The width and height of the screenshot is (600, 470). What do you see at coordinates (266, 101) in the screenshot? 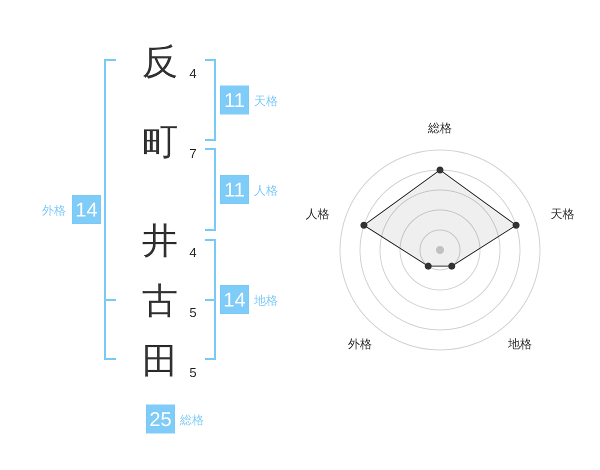
I see `text: 天格` at bounding box center [266, 101].